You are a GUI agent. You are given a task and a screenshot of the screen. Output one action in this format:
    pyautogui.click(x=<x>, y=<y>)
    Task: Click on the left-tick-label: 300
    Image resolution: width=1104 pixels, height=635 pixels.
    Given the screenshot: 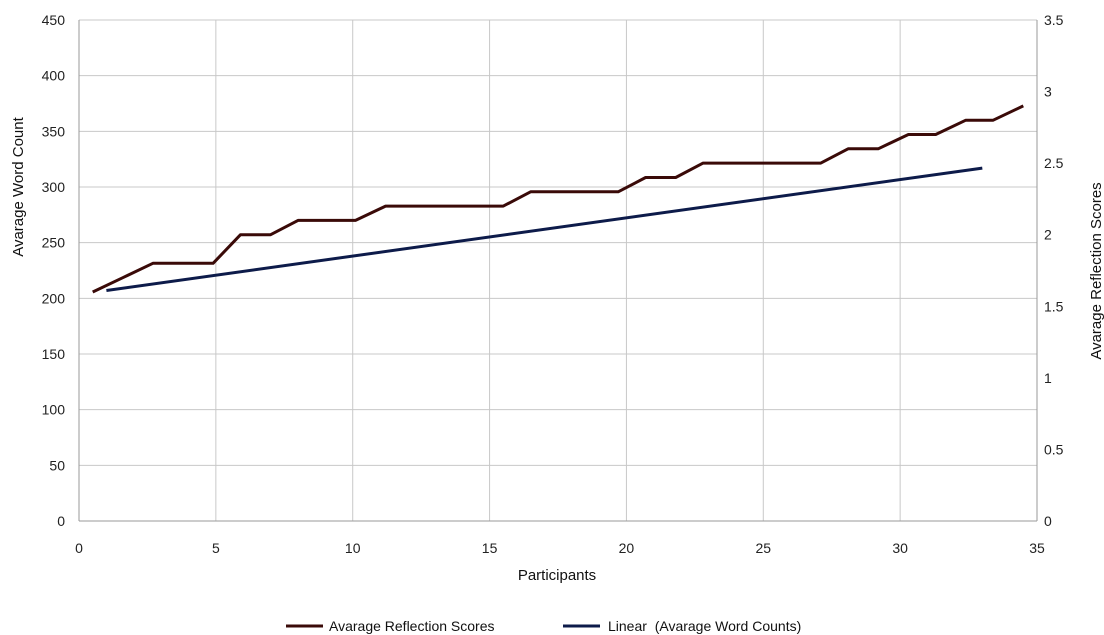 What is the action you would take?
    pyautogui.click(x=54, y=187)
    